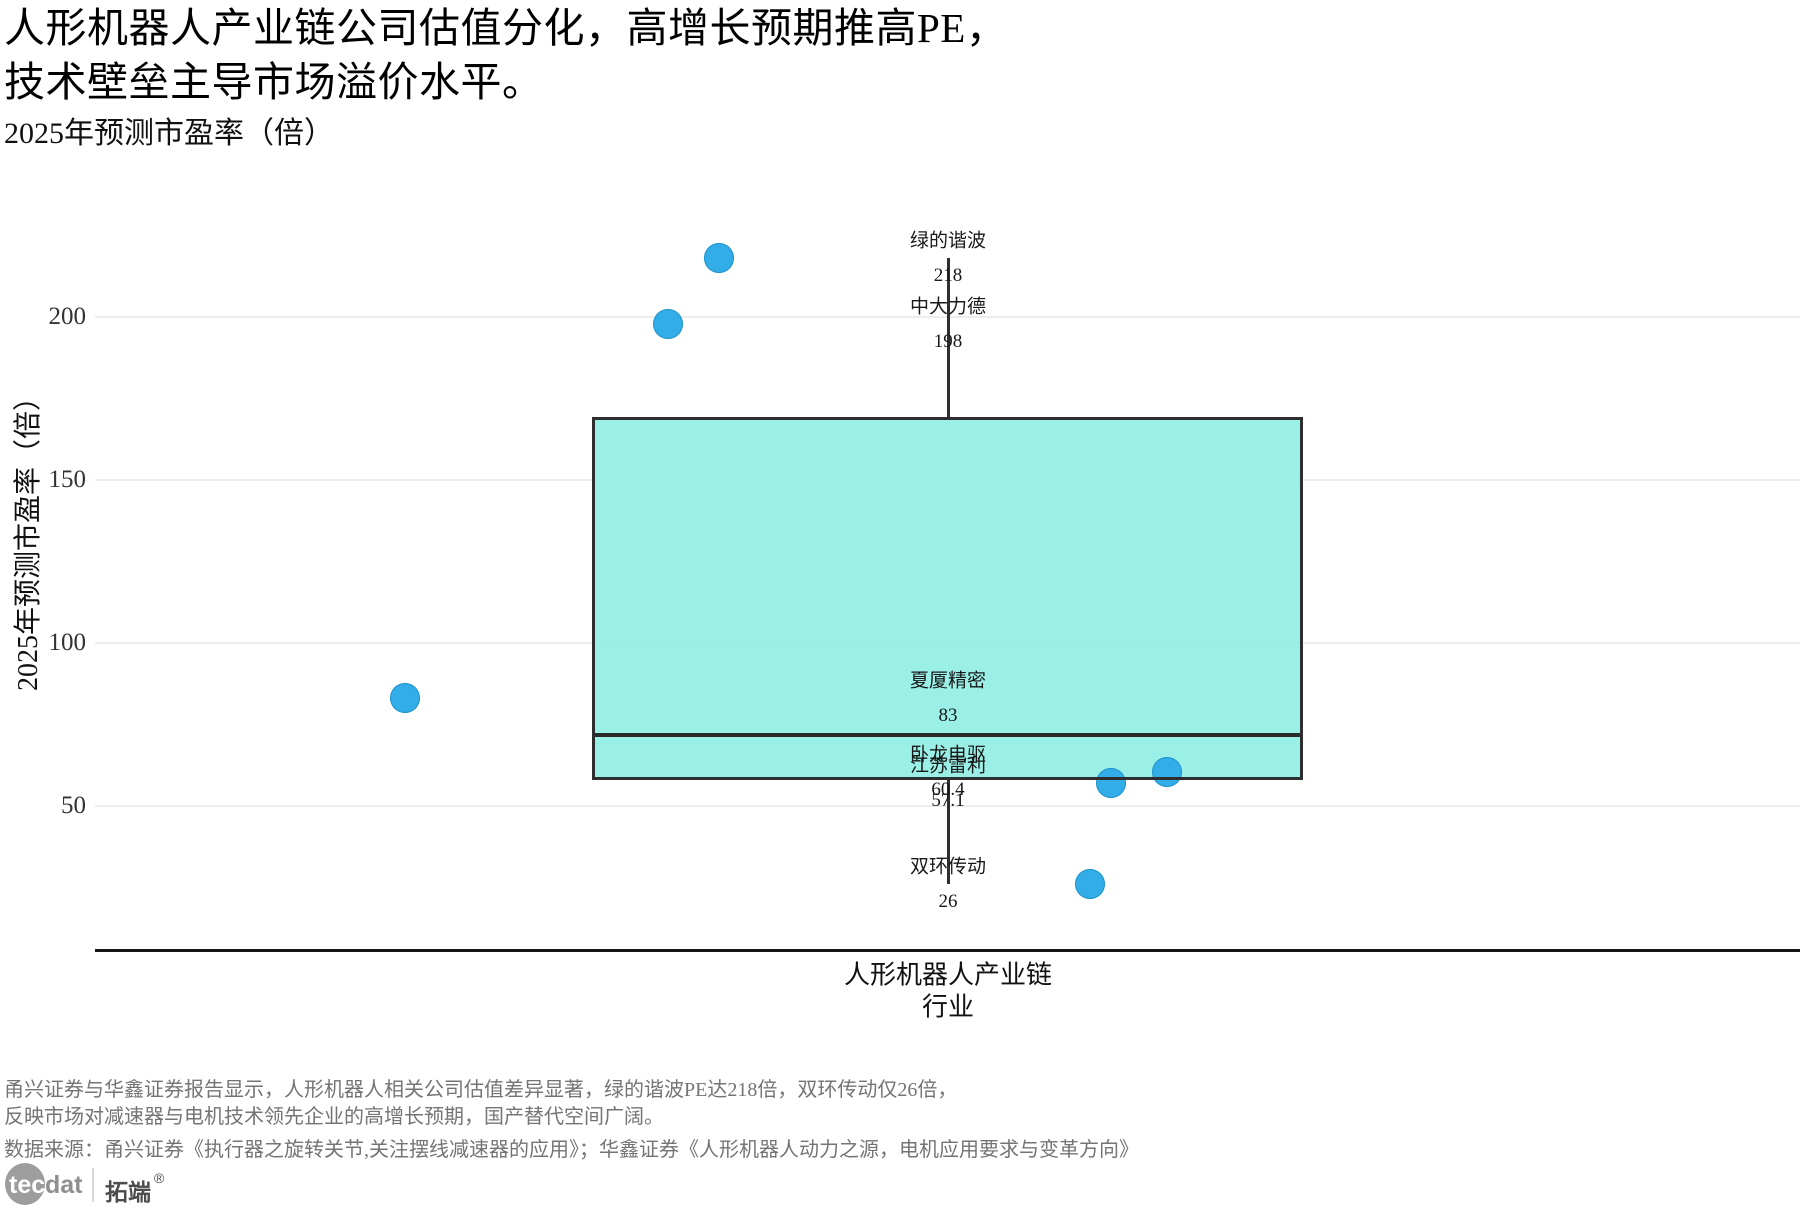 Image resolution: width=1814 pixels, height=1209 pixels. I want to click on tecdat-logo-text-tec: tec, so click(27, 1185).